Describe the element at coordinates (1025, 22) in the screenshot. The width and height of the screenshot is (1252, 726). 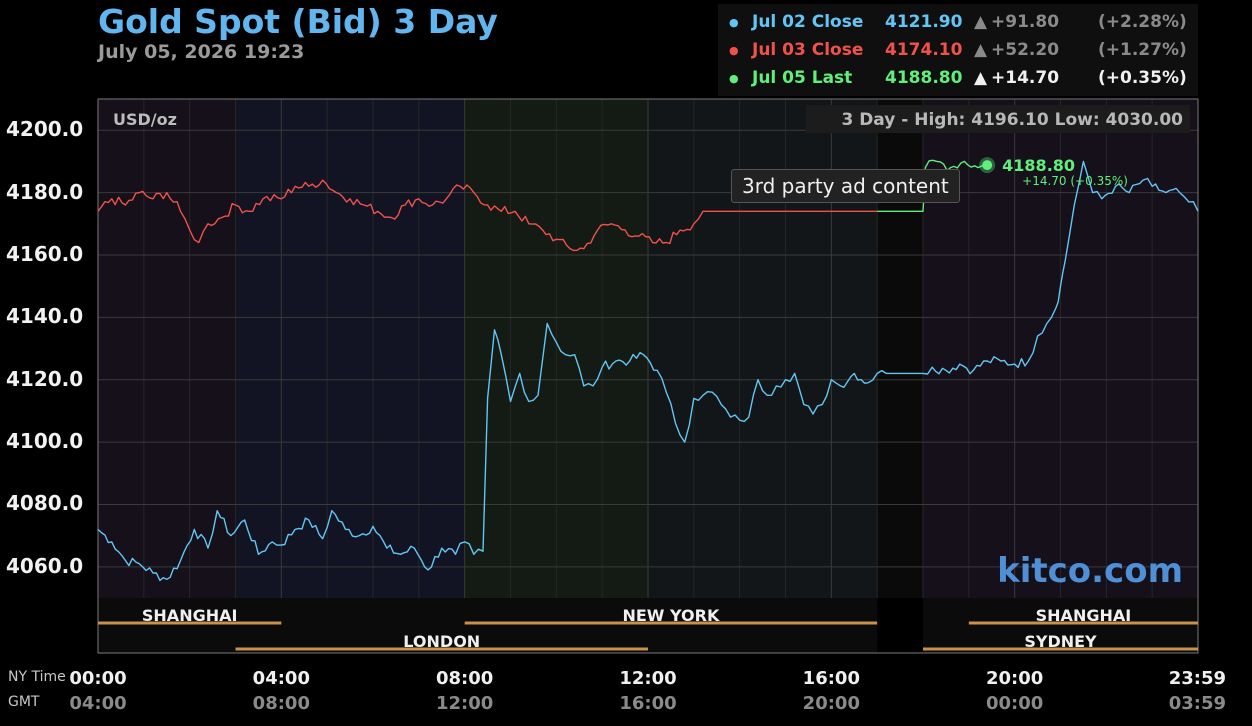
I see `legend-change: +91.80` at that location.